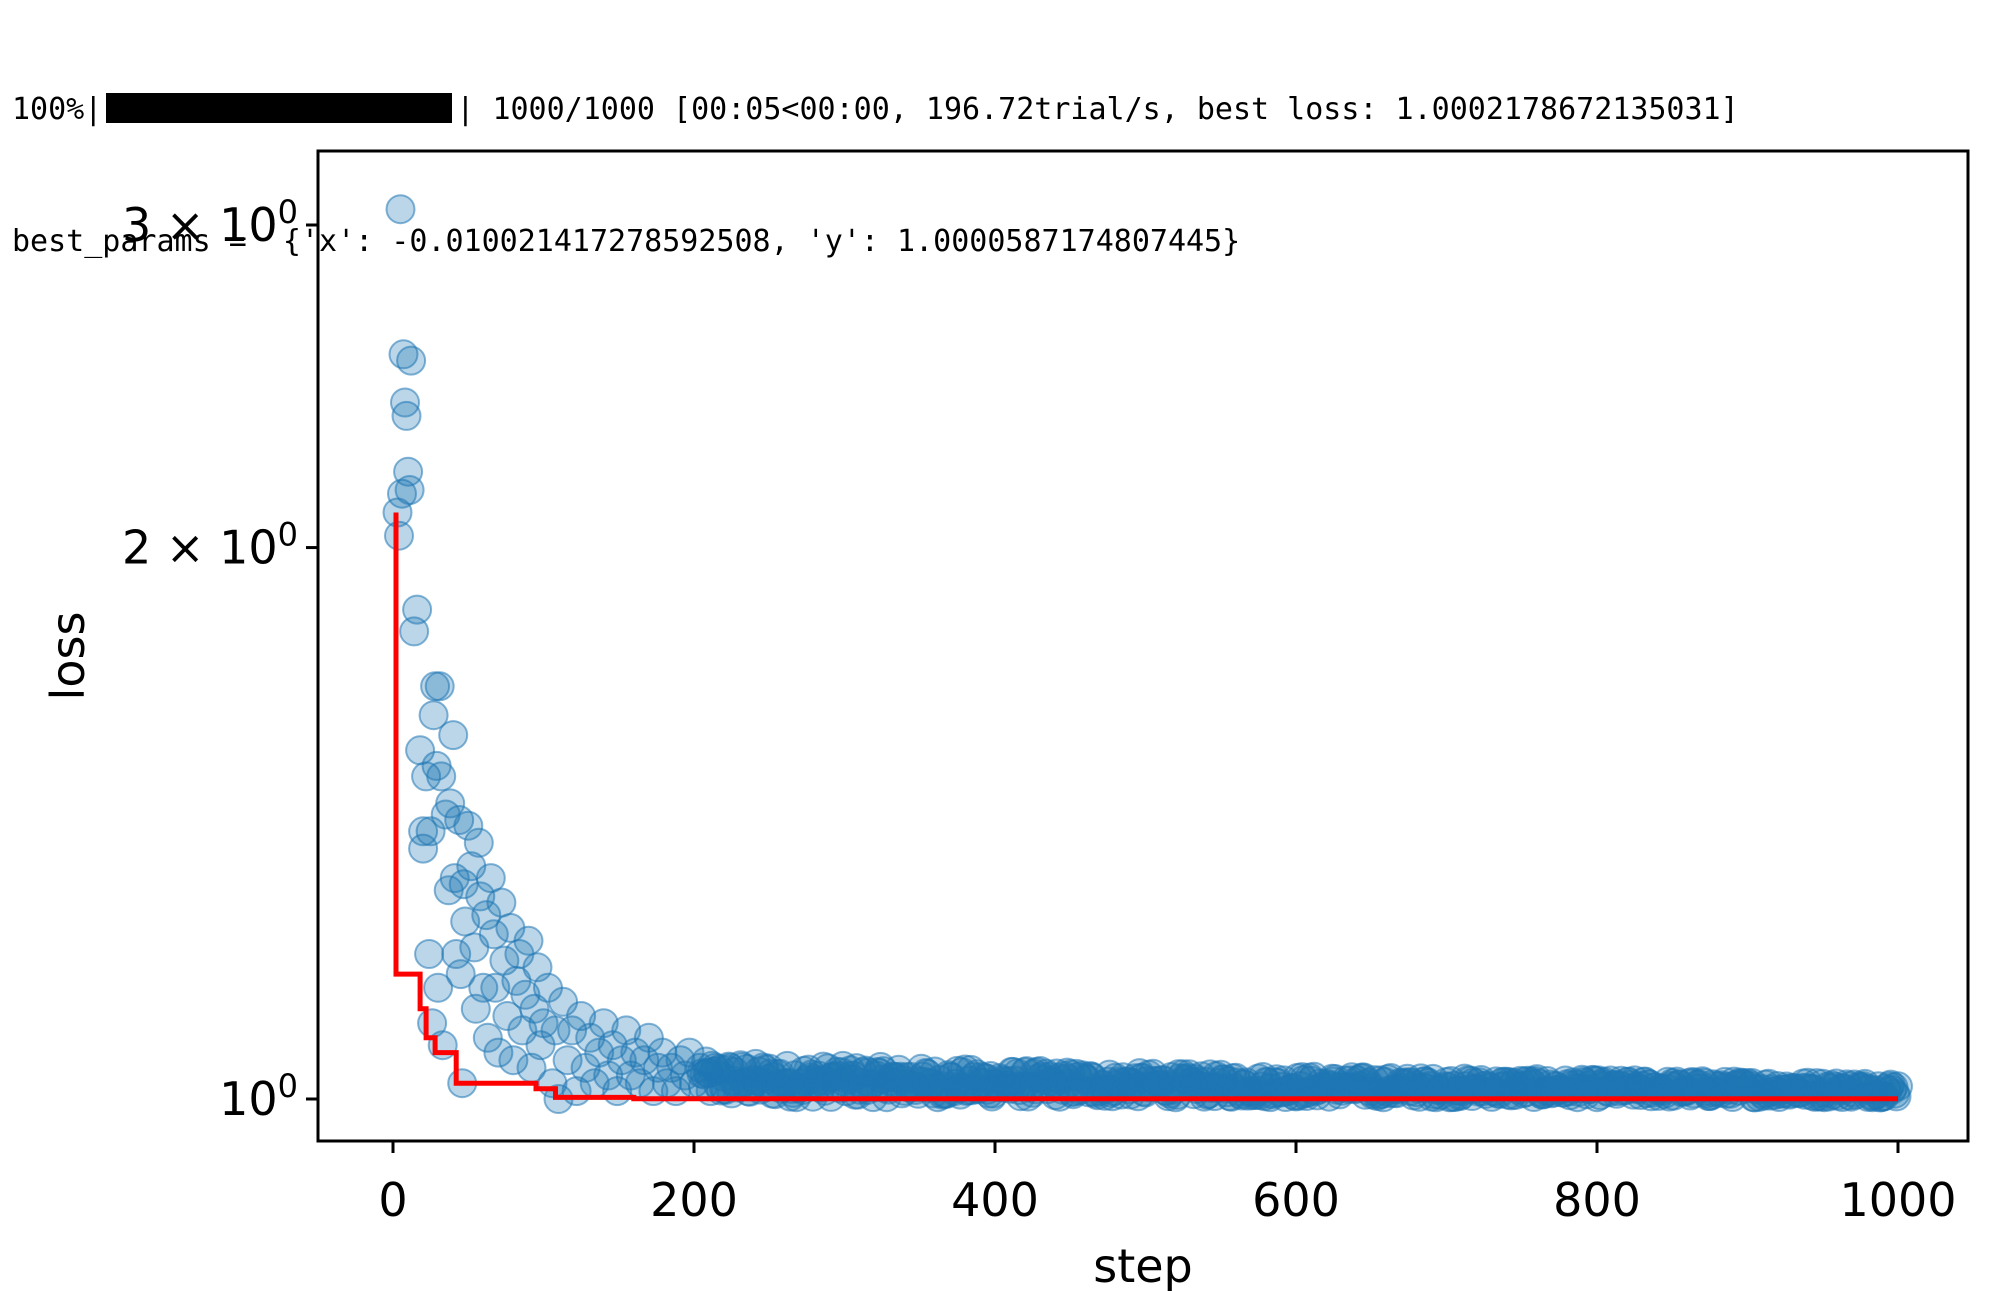 This screenshot has width=2000, height=1291. Describe the element at coordinates (220, 659) in the screenshot. I see `y-axis-ticks: 100 2 × 100 3 × 100` at that location.